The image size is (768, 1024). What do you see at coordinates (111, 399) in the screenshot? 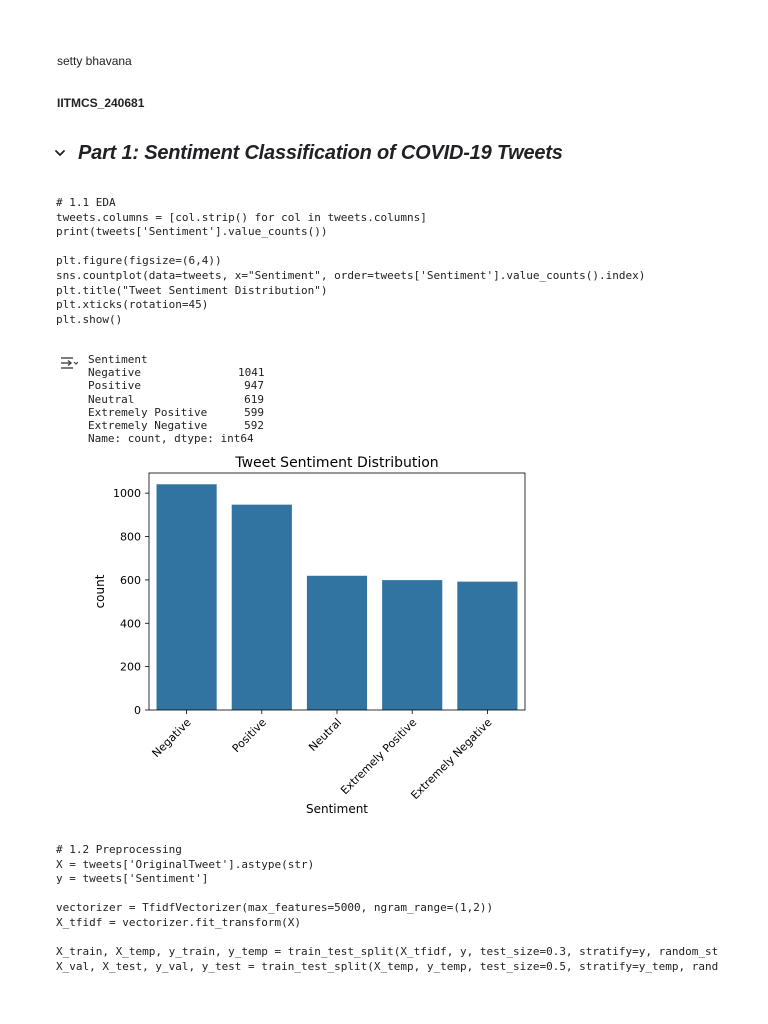
I see `output-label: Neutral` at bounding box center [111, 399].